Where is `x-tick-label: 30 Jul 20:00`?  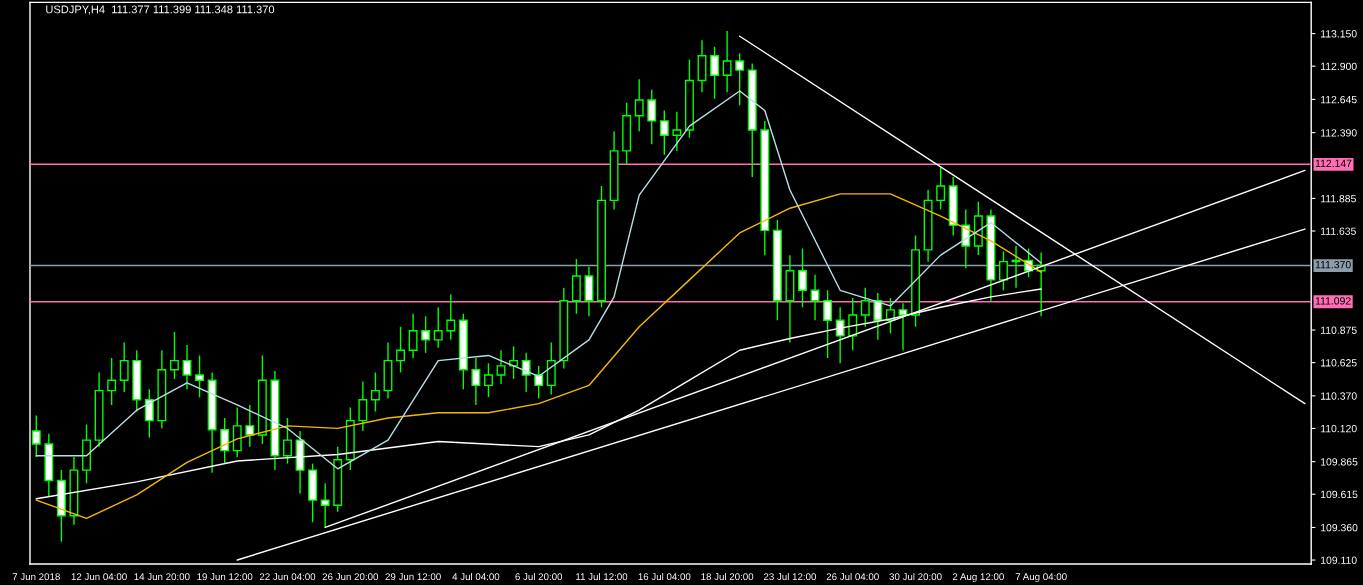
x-tick-label: 30 Jul 20:00 is located at coordinates (915, 576).